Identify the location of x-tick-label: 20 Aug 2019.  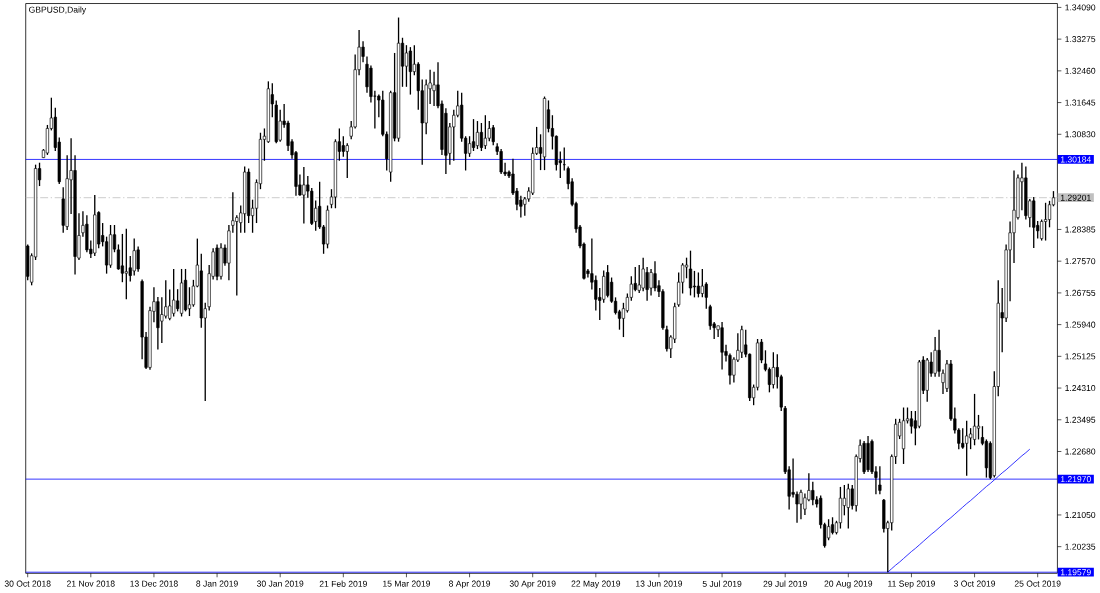
(848, 584).